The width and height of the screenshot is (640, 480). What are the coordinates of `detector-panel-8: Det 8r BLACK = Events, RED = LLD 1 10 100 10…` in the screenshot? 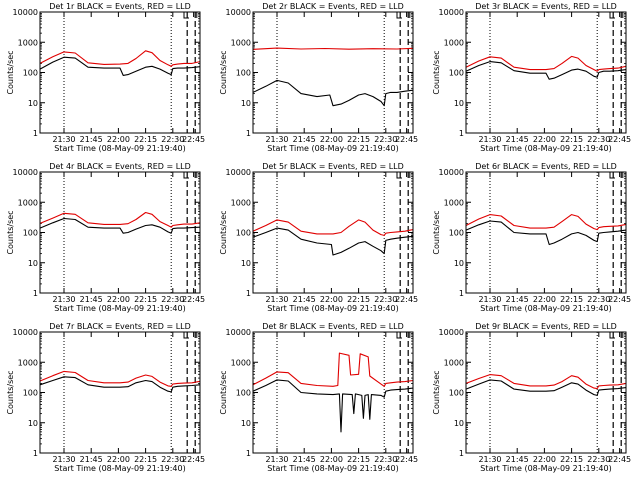 It's located at (318, 397).